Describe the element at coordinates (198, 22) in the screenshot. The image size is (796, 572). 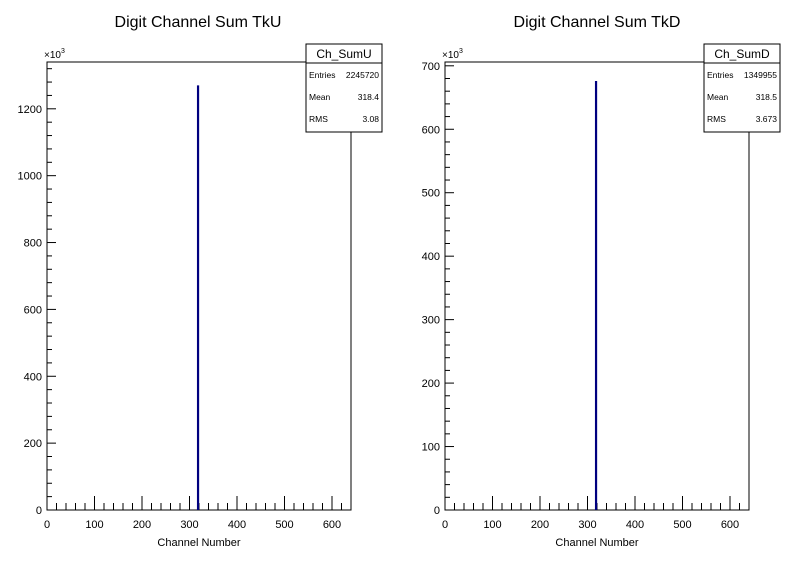
I see `chart-title: Digit Channel Sum TkU` at that location.